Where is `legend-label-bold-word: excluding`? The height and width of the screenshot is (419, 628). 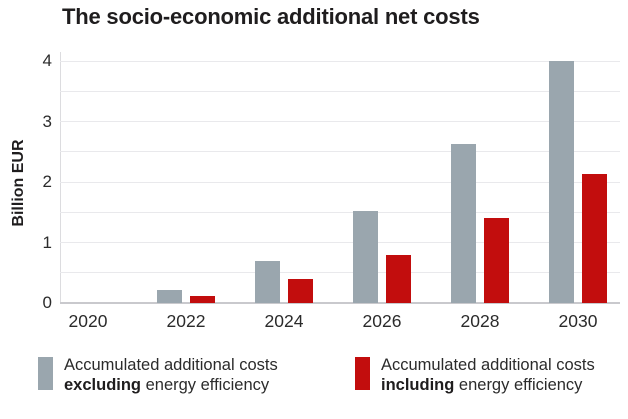 legend-label-bold-word: excluding is located at coordinates (103, 385).